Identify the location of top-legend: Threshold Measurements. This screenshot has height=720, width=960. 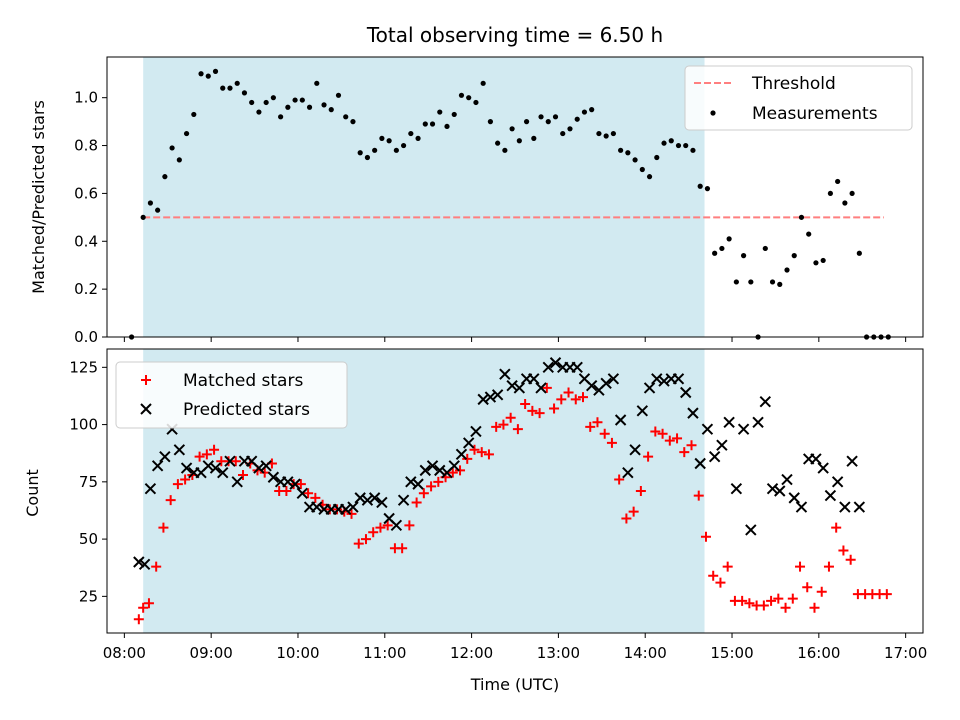
(798, 98).